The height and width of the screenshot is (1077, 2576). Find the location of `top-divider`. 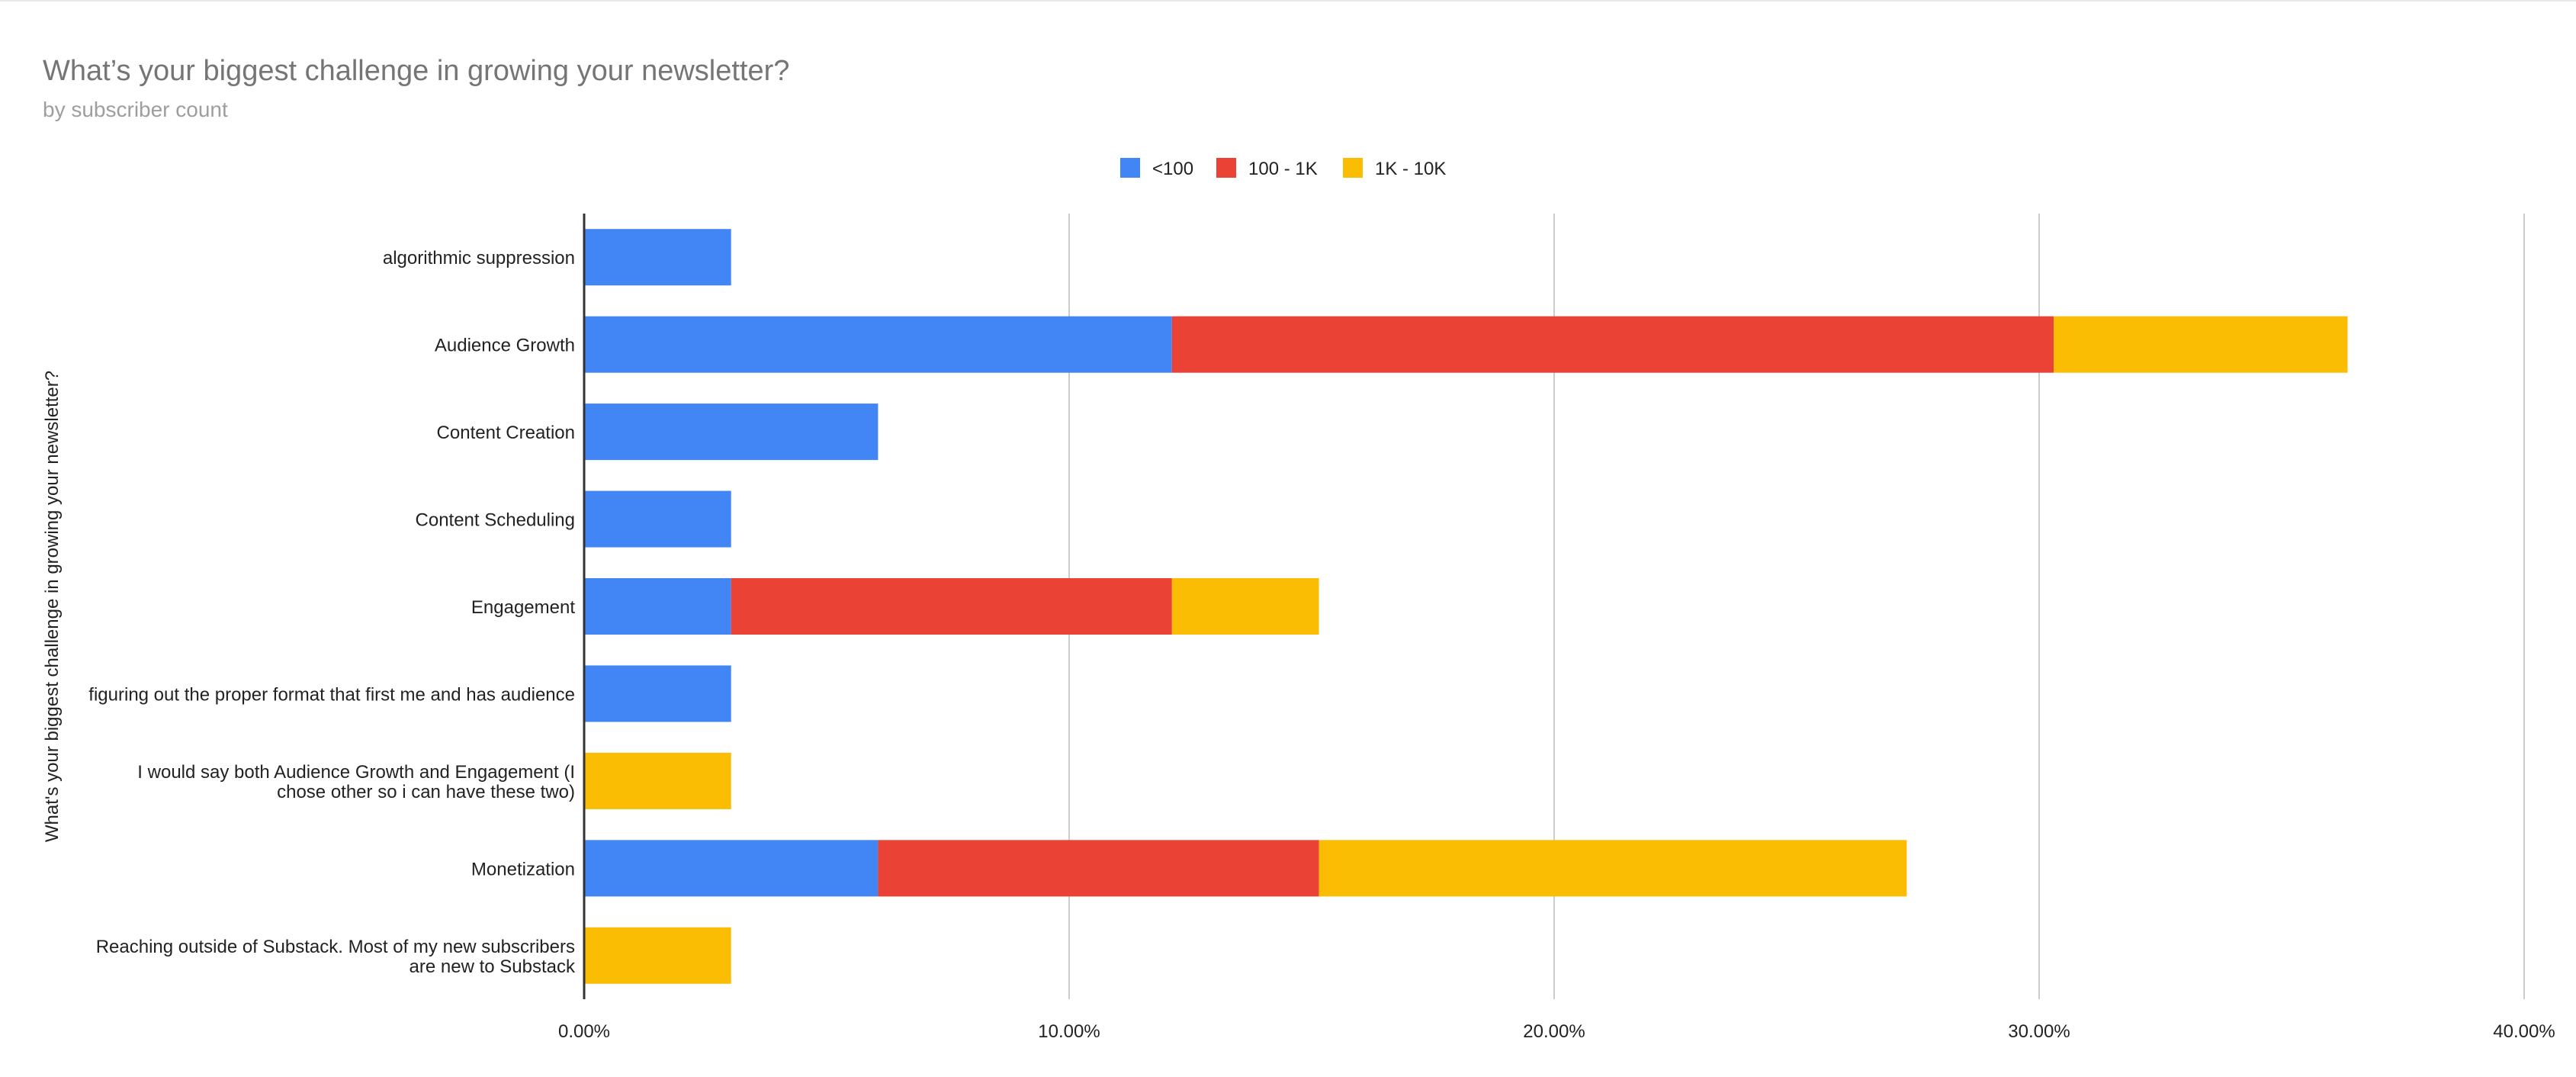

top-divider is located at coordinates (1288, 1).